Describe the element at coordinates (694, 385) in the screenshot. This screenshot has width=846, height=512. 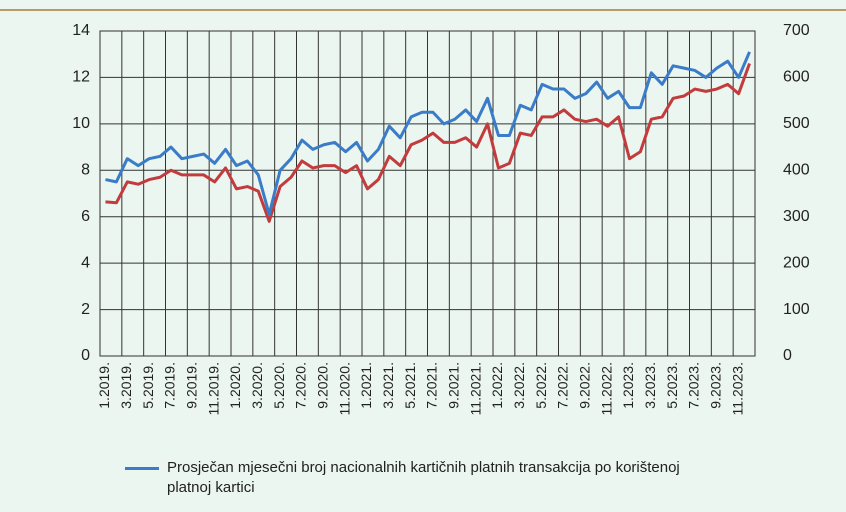
I see `x-tick-label: 7.2023.` at that location.